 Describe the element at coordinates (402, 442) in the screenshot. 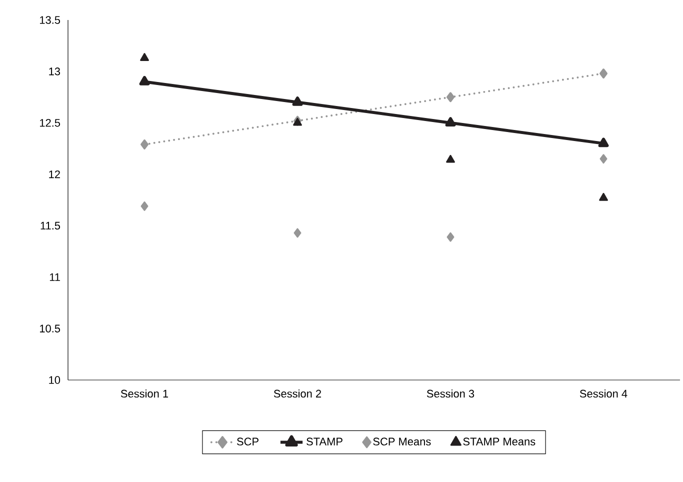

I see `legend-label: SCP Means` at that location.